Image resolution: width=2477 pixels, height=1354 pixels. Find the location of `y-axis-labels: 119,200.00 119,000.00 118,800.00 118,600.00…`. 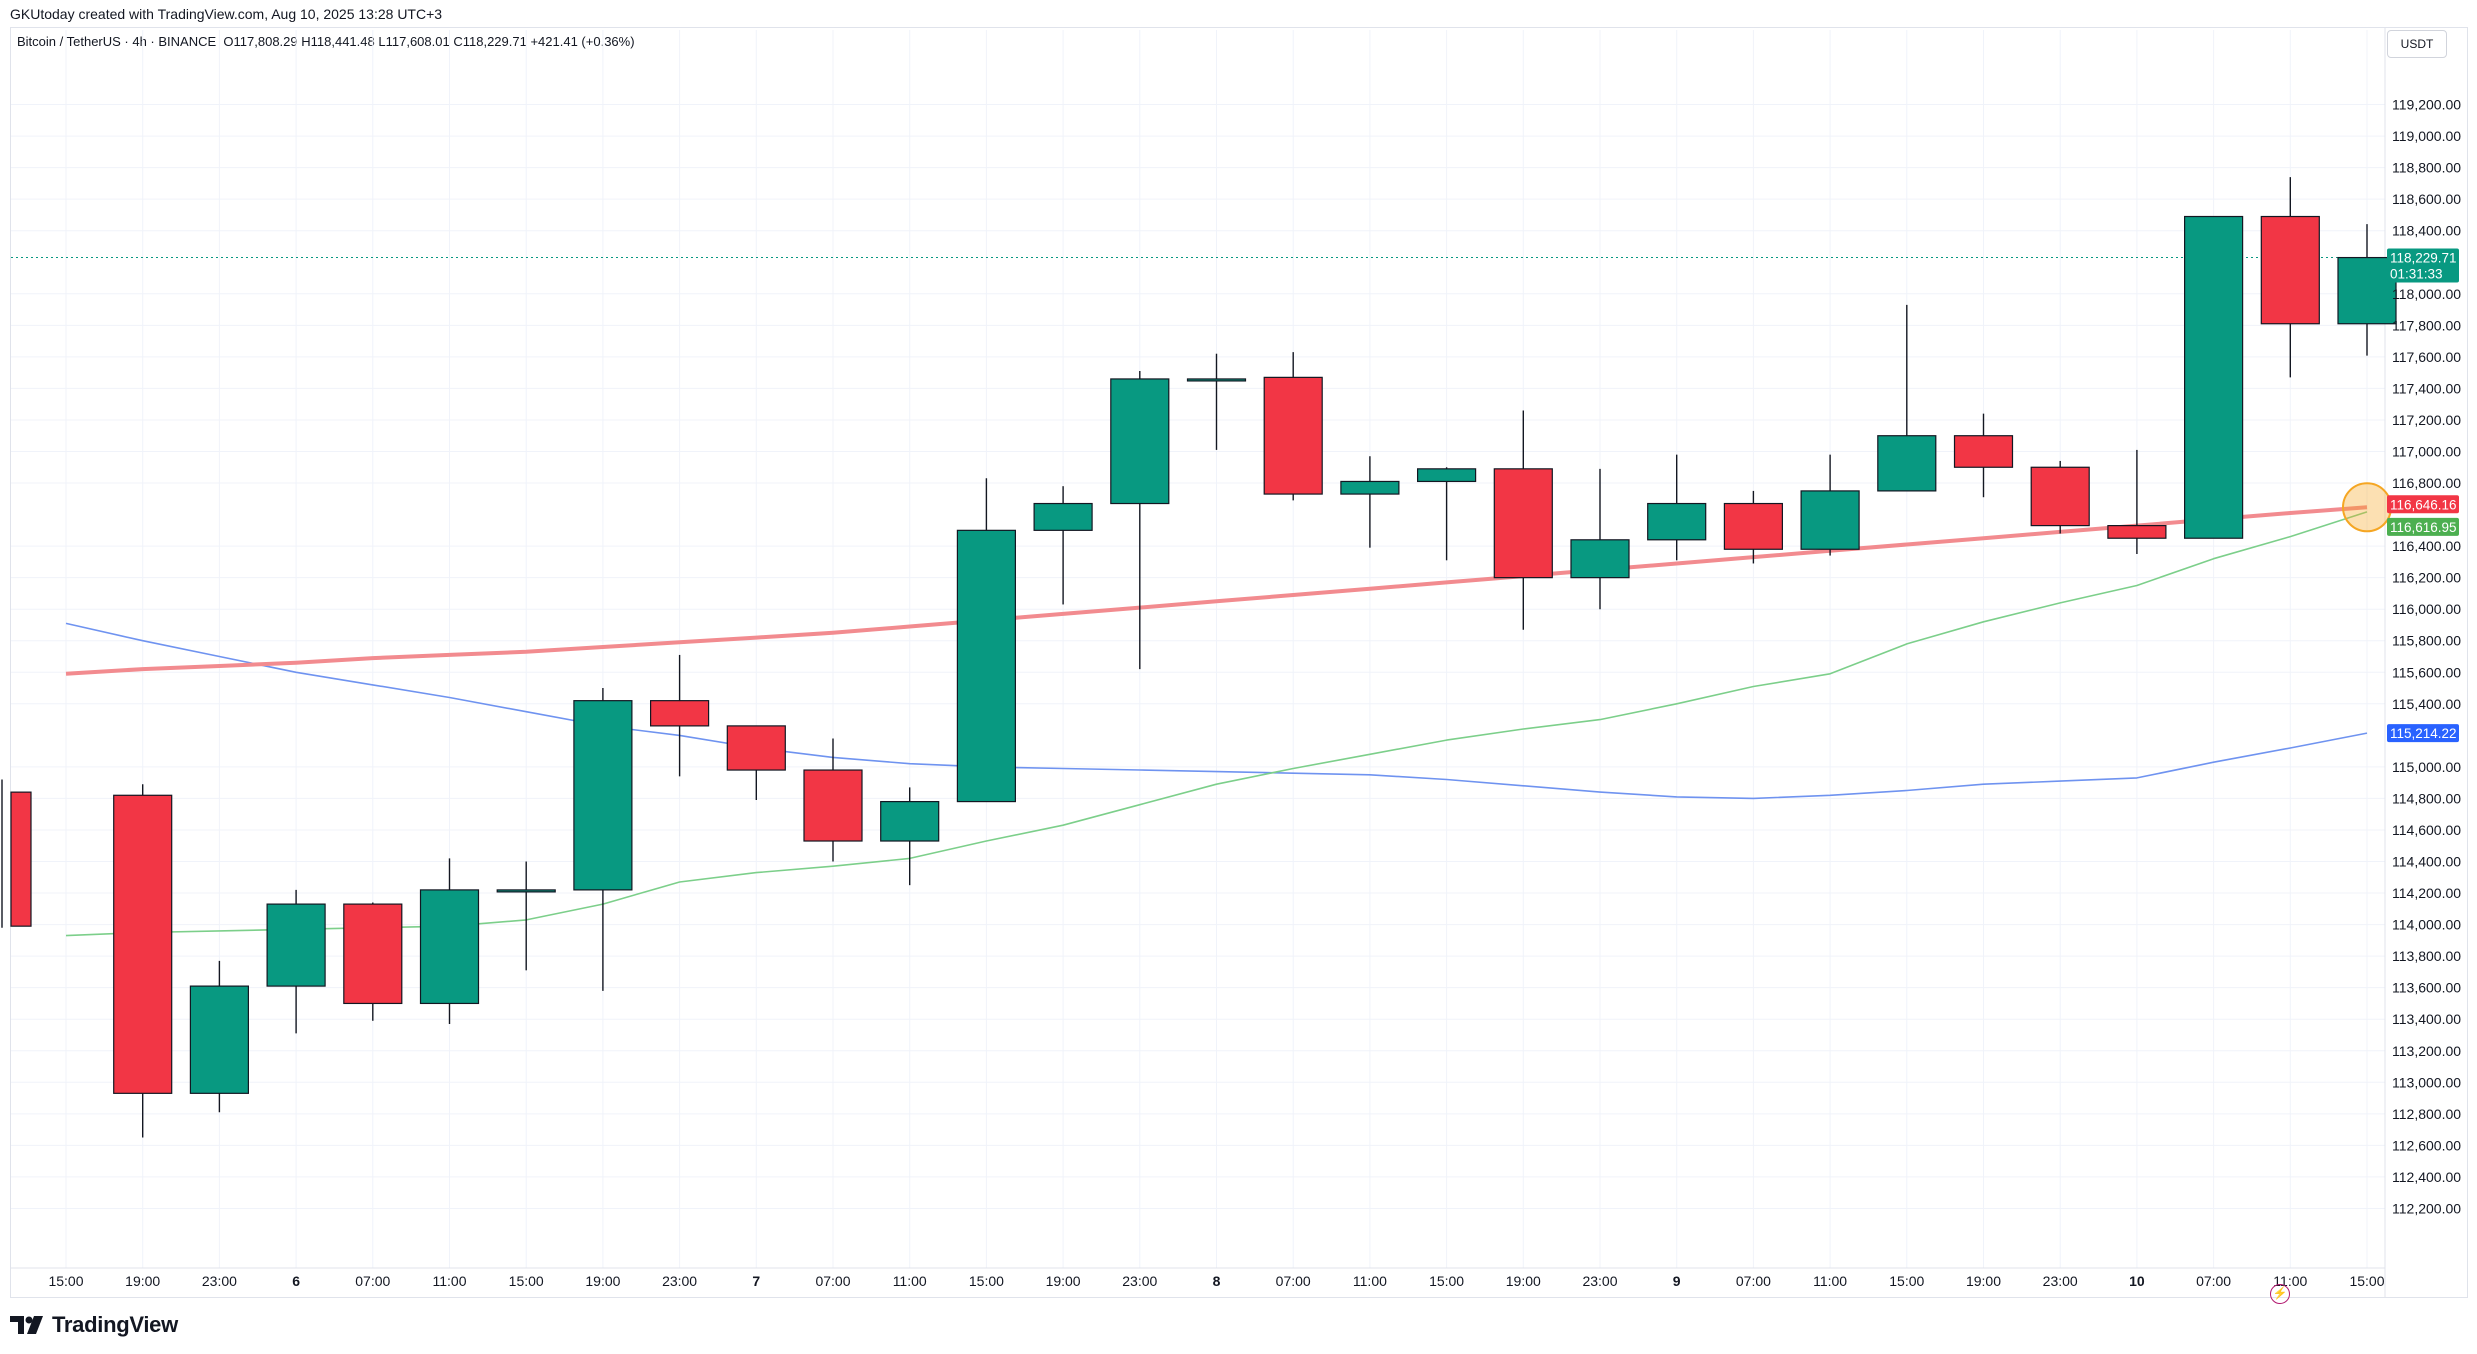

y-axis-labels: 119,200.00 119,000.00 118,800.00 118,600.00… is located at coordinates (2426, 657).